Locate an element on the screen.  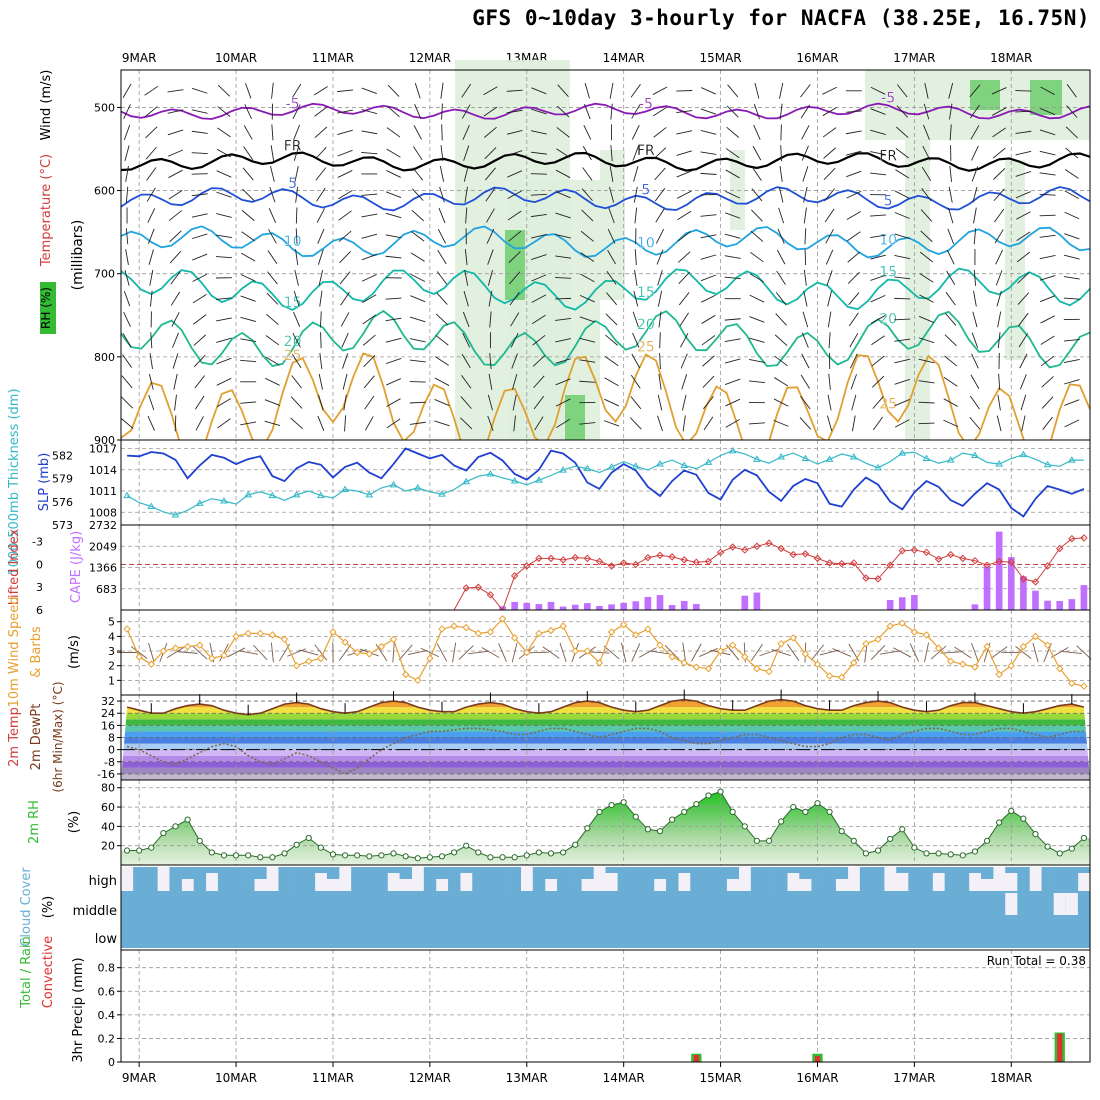
isotherm-label: 10 is located at coordinates (646, 243).